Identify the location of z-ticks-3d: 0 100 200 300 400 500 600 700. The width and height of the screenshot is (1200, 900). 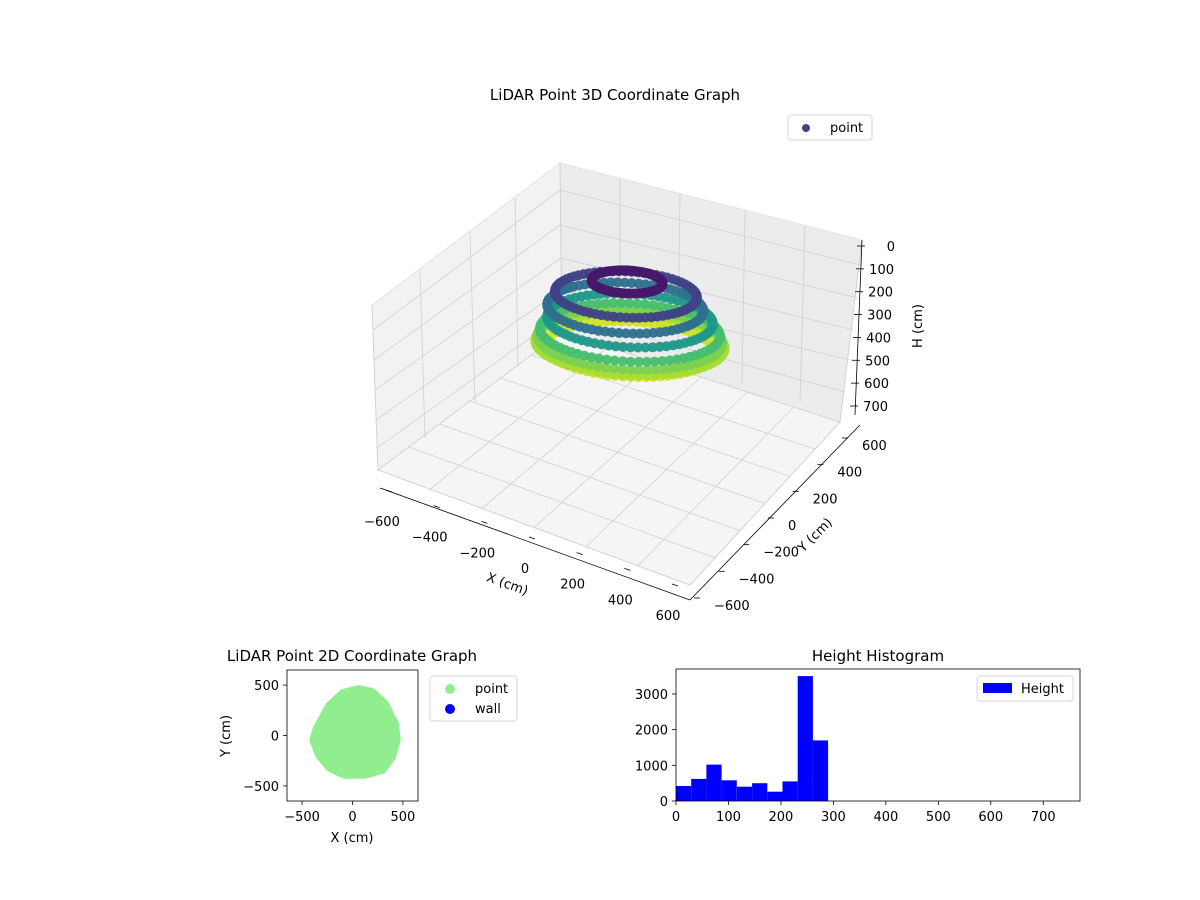
(872, 327).